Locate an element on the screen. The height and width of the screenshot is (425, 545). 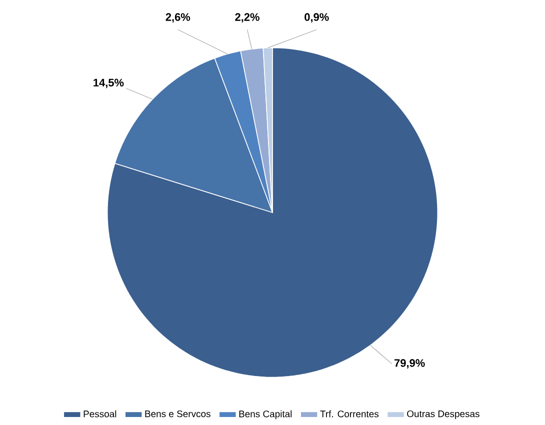
legend-label: Outras Despesas is located at coordinates (443, 415).